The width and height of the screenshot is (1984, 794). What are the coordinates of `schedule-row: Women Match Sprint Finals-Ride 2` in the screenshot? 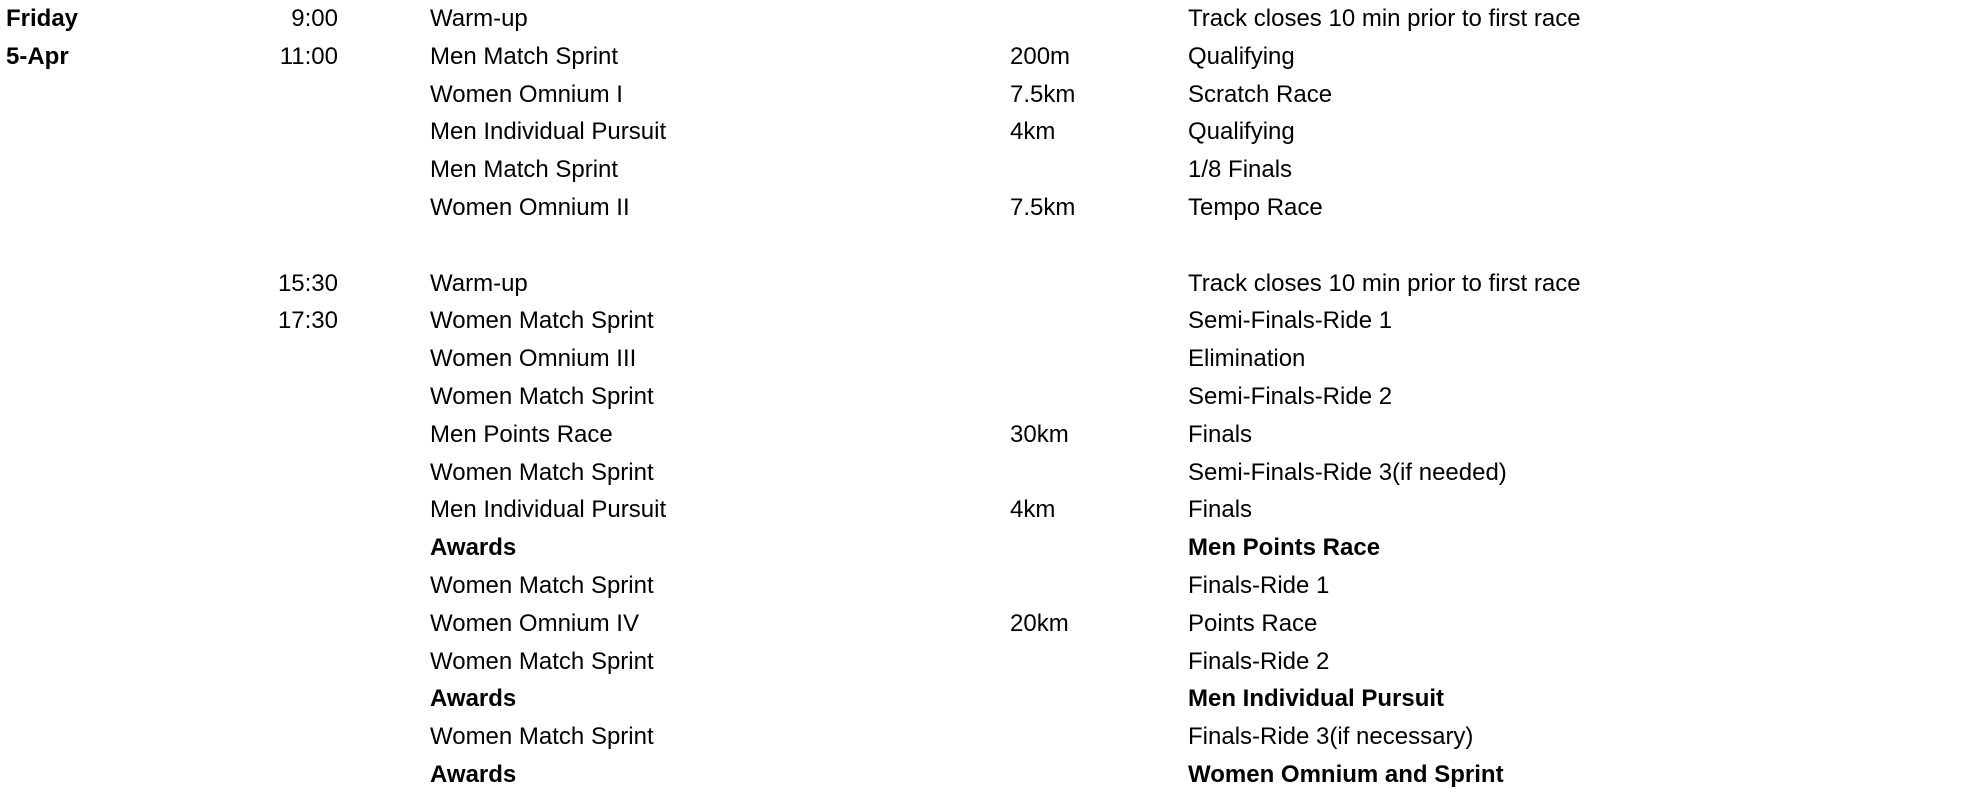 It's located at (992, 662).